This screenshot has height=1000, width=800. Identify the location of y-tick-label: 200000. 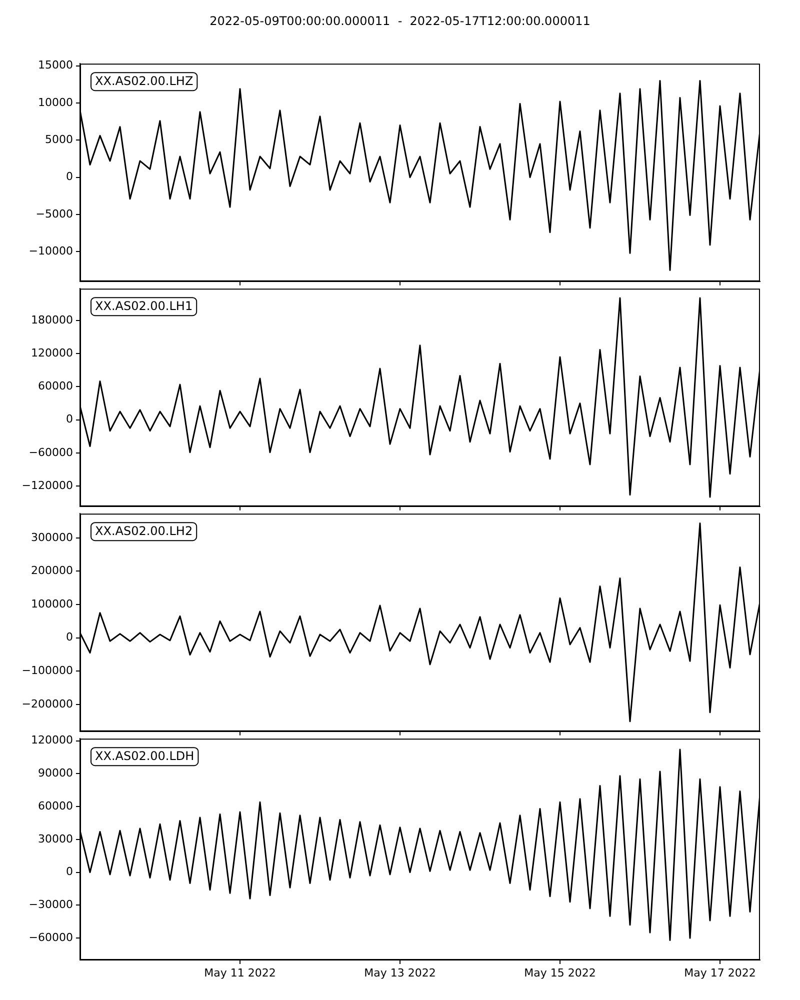
(52, 571).